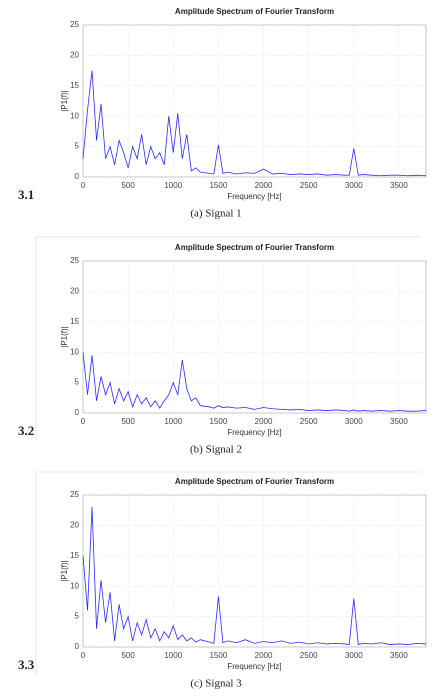  What do you see at coordinates (26, 430) in the screenshot?
I see `panel-label: 3.2` at bounding box center [26, 430].